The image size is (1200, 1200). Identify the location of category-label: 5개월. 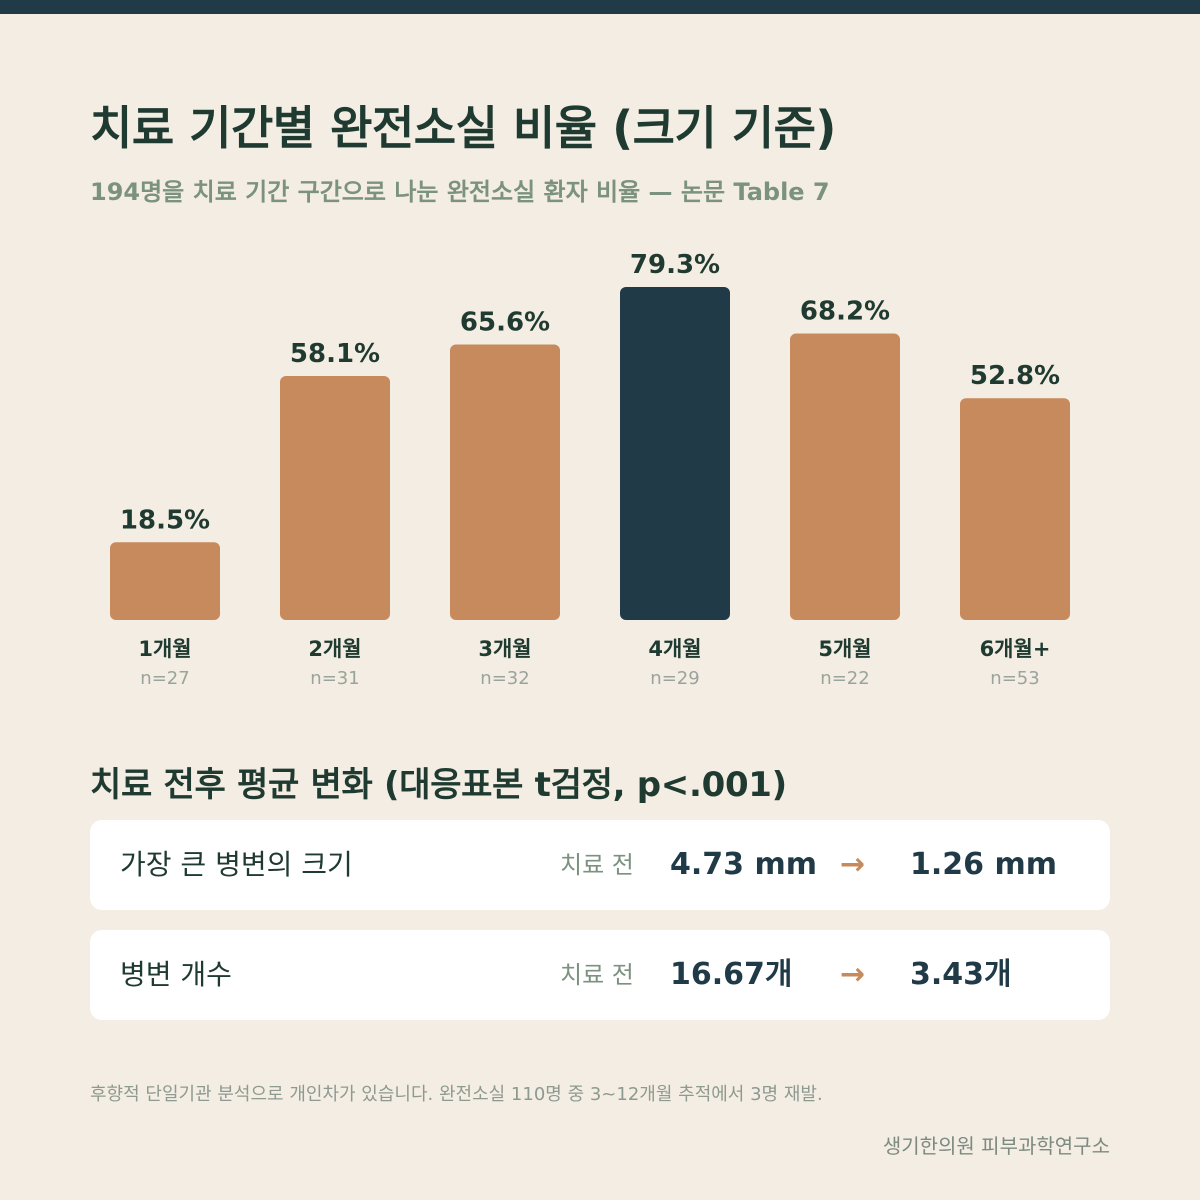
(844, 649).